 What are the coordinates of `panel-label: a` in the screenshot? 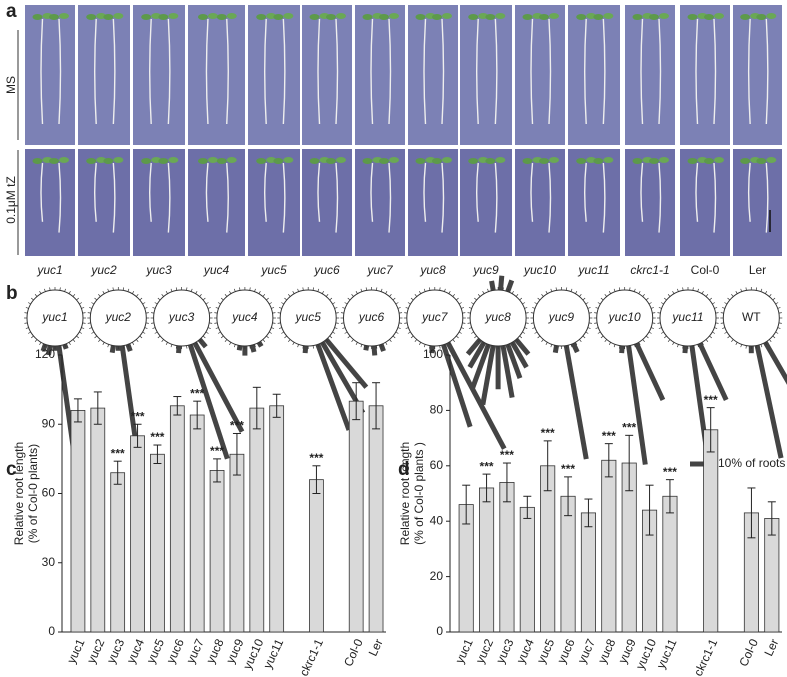 It's located at (11, 11).